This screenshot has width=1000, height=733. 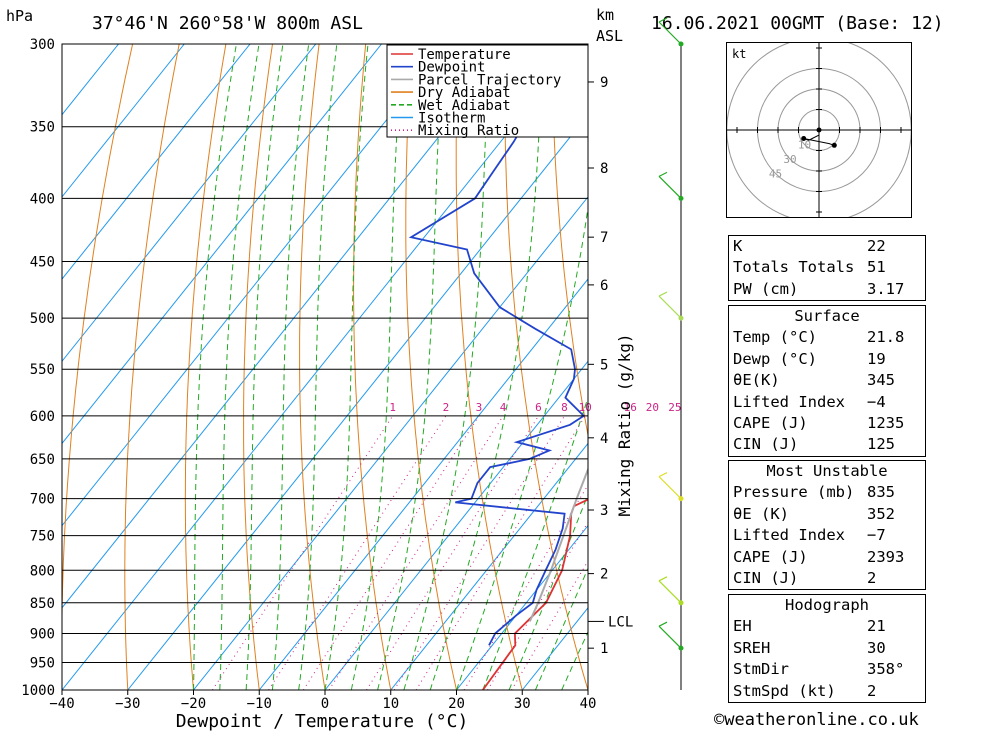 I want to click on legend-box, so click(x=487, y=91).